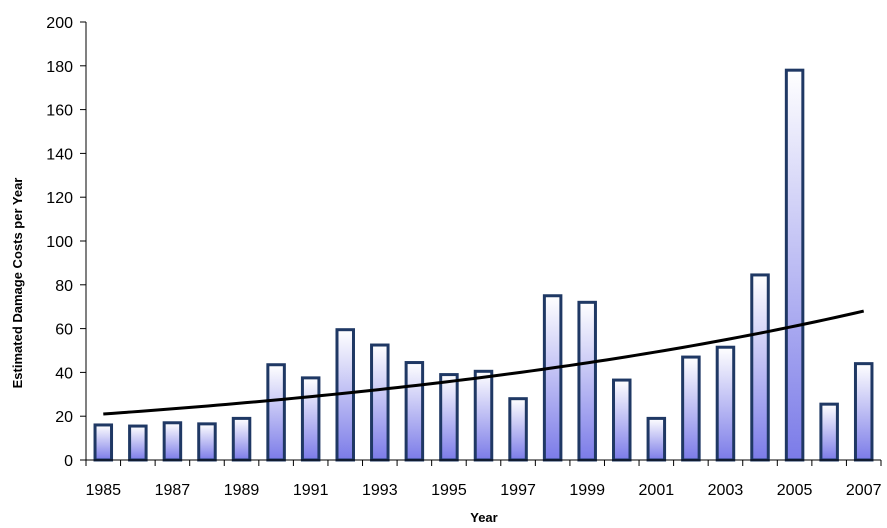  What do you see at coordinates (864, 490) in the screenshot?
I see `x-tick-label: 2007` at bounding box center [864, 490].